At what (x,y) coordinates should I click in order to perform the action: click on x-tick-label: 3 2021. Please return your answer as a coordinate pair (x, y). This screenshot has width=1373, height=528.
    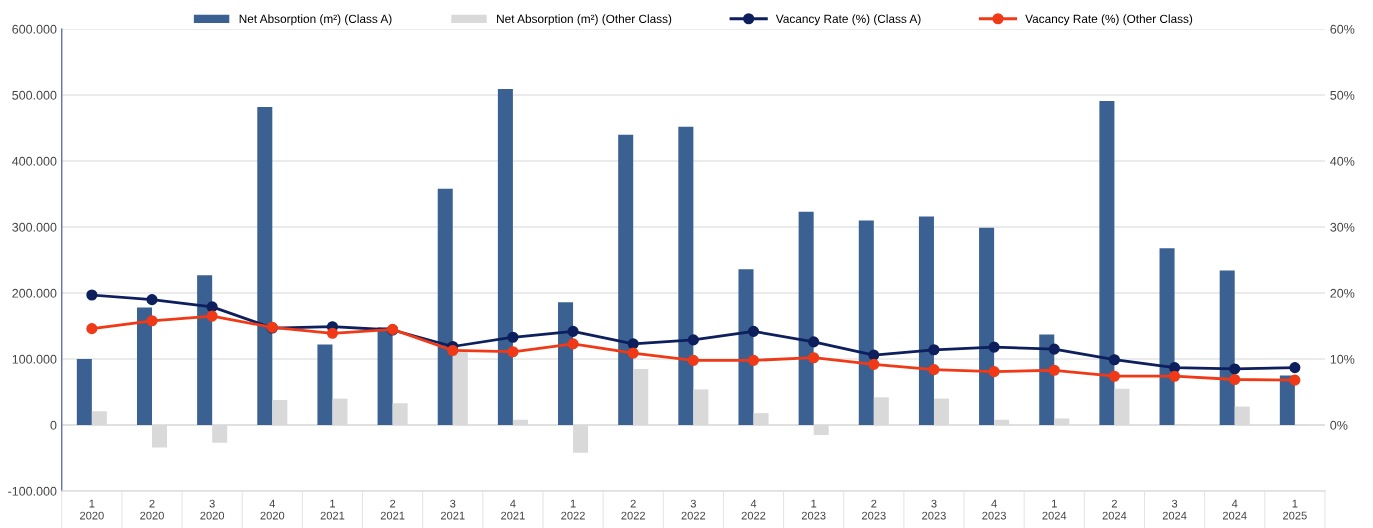
    Looking at the image, I should click on (452, 509).